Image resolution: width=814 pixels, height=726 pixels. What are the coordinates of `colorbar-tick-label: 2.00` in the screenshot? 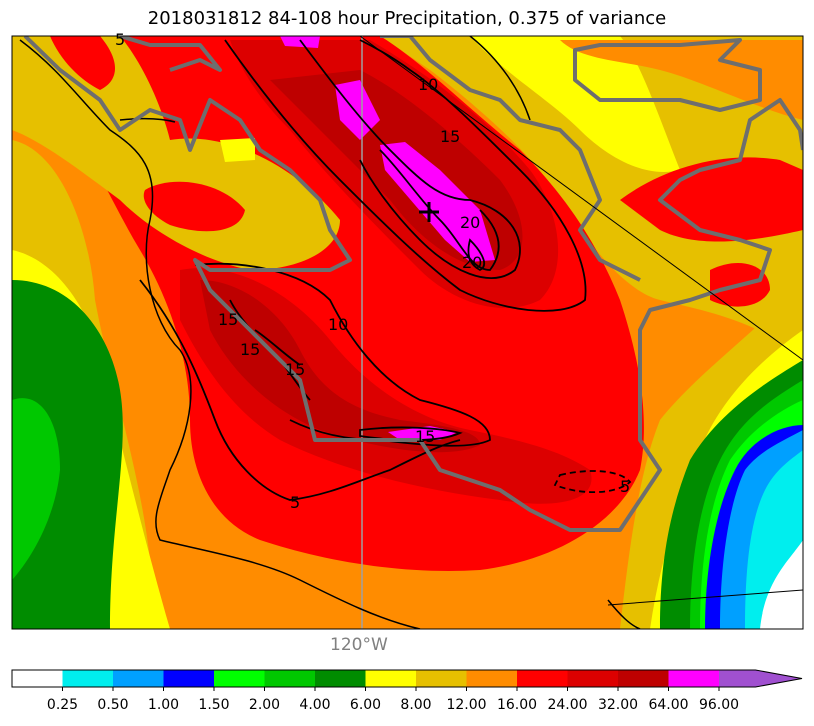 It's located at (264, 705).